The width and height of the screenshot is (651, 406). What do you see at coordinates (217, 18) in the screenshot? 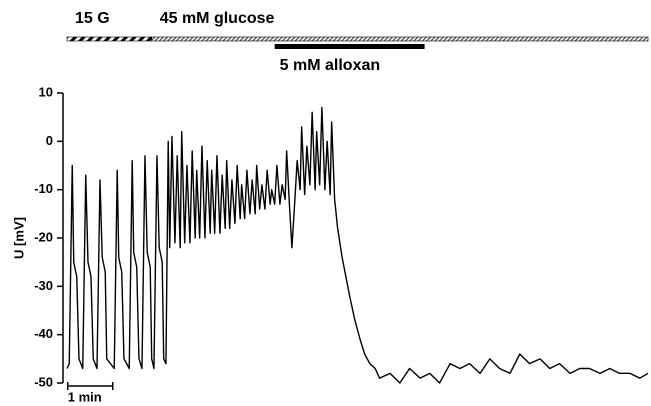
I see `treatment-label: 45 mM glucose` at bounding box center [217, 18].